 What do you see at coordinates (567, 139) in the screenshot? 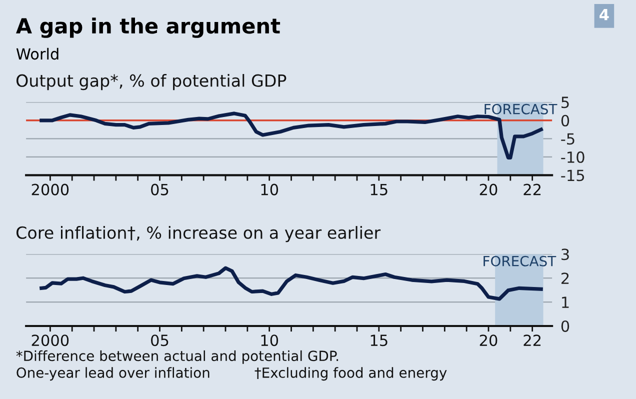
I see `y-tick-label: -5` at bounding box center [567, 139].